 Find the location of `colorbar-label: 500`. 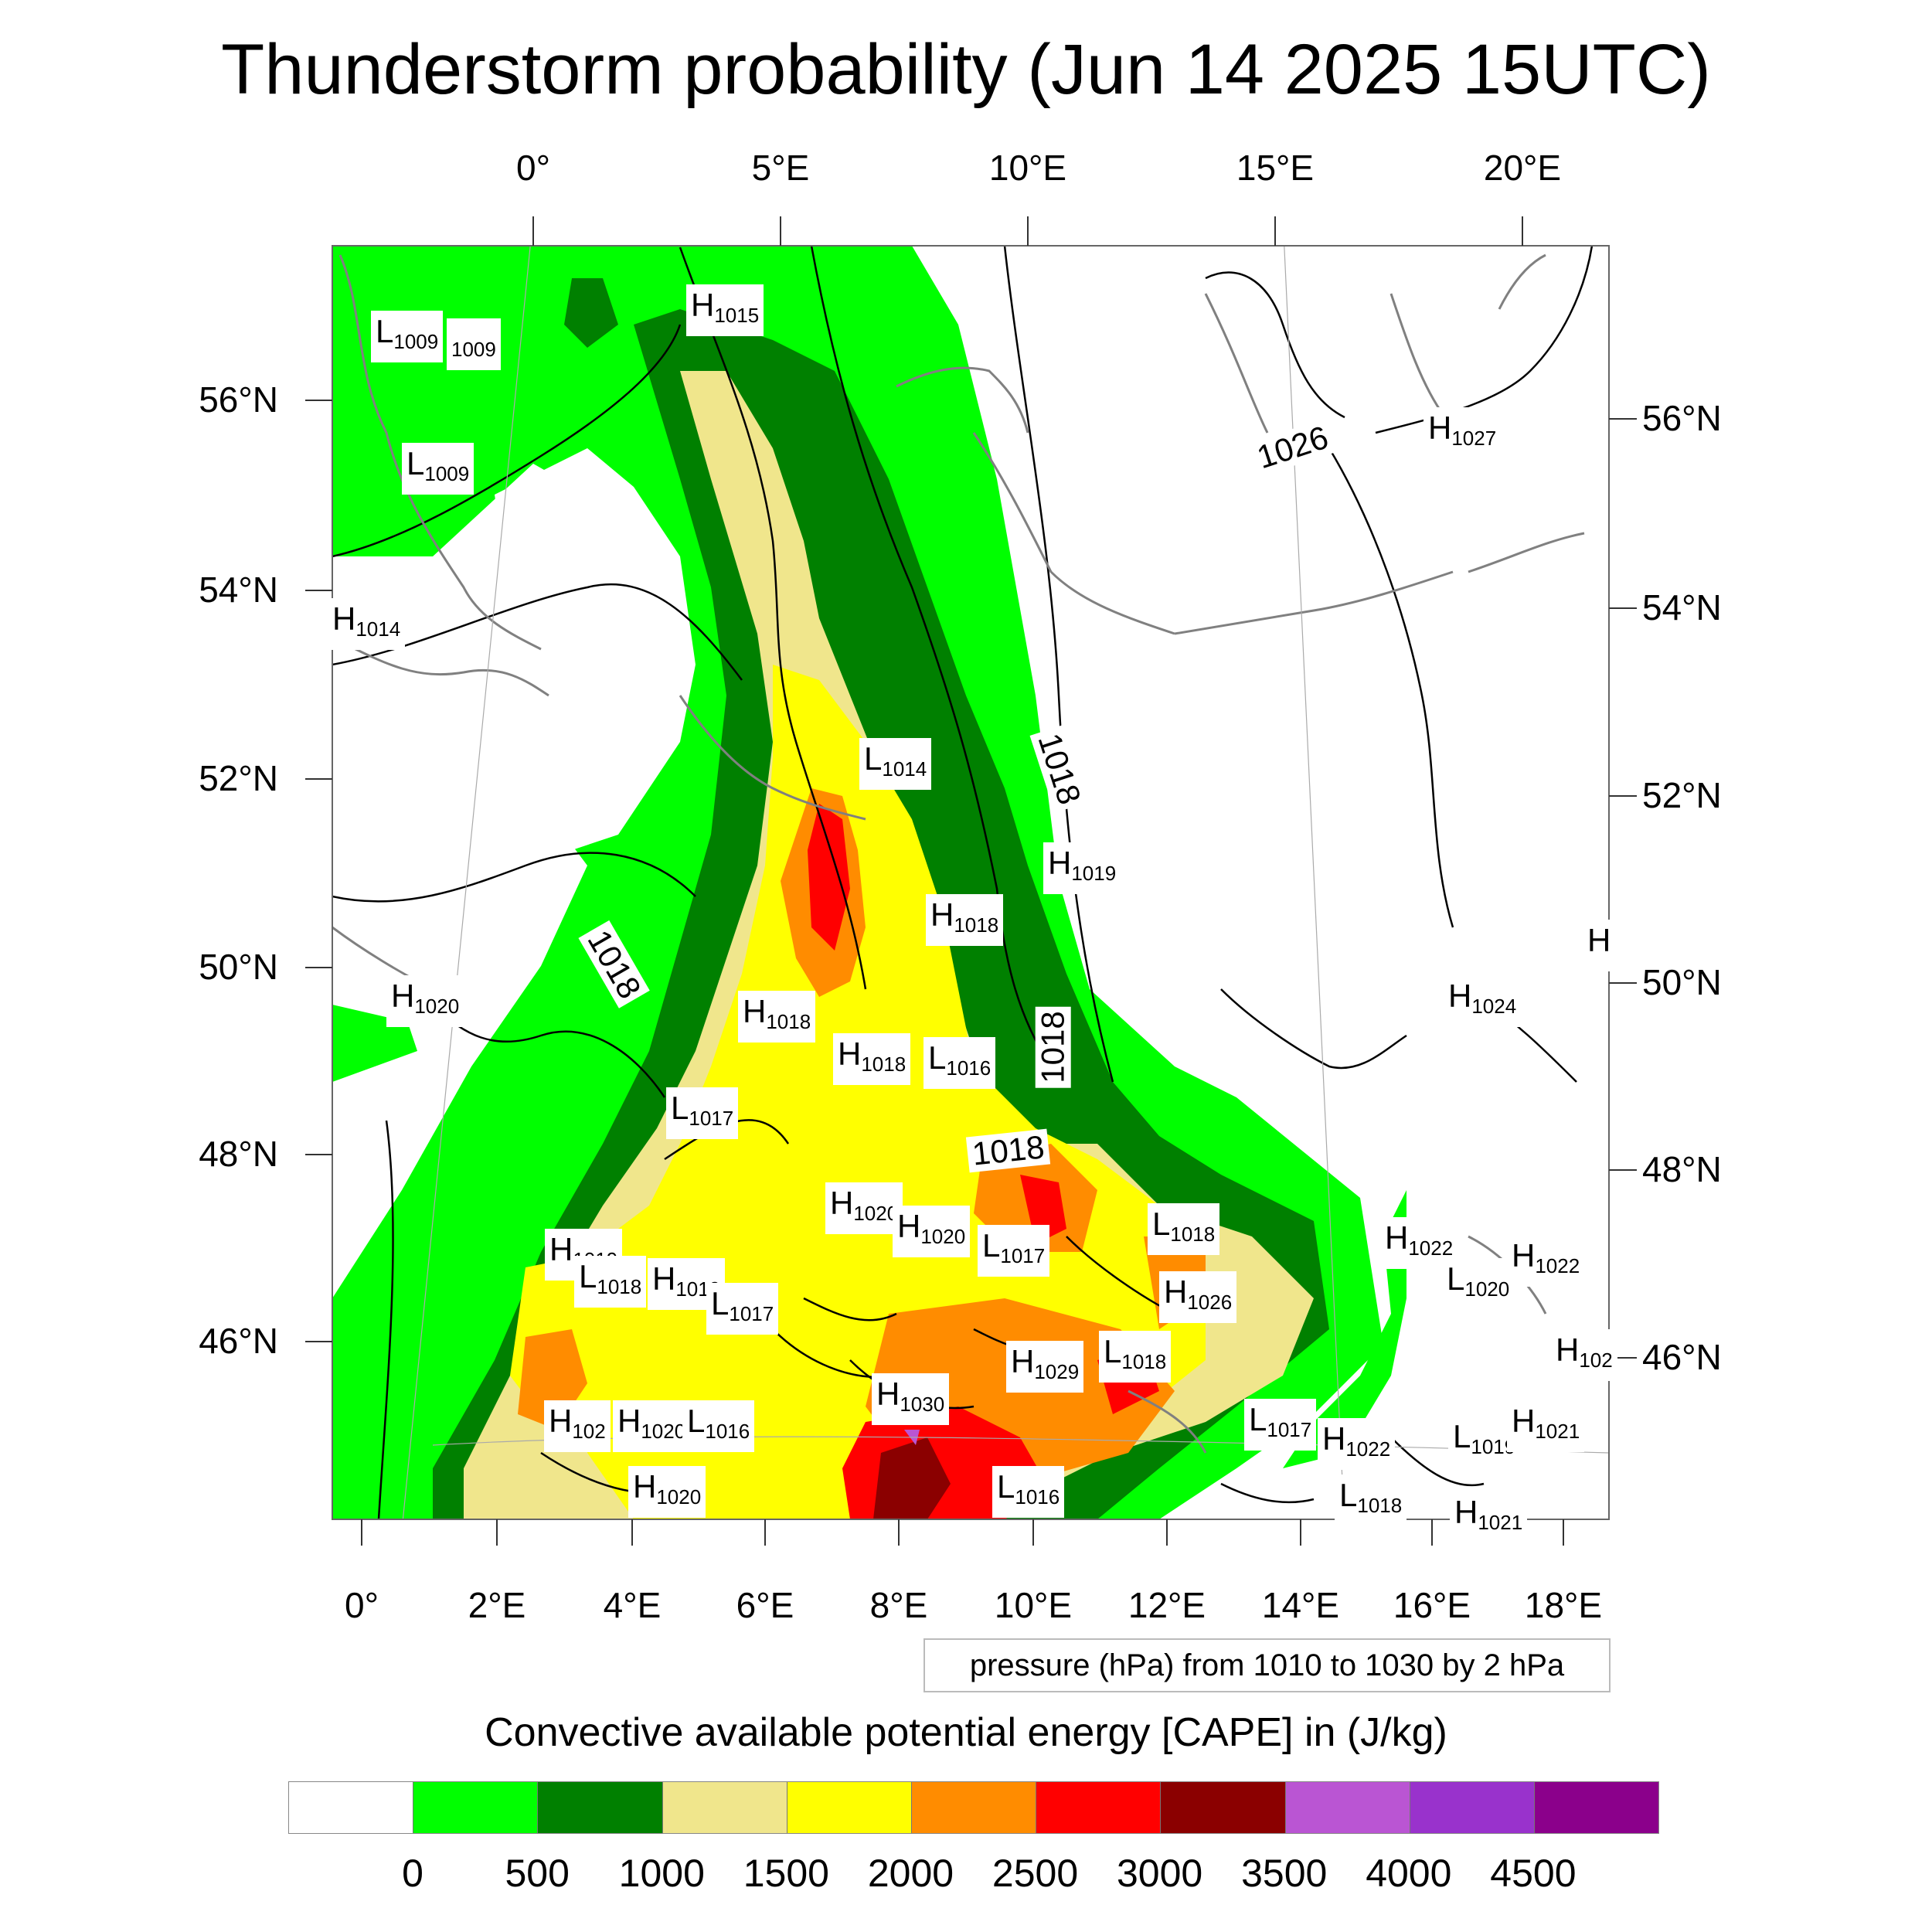

colorbar-label: 500 is located at coordinates (538, 1873).